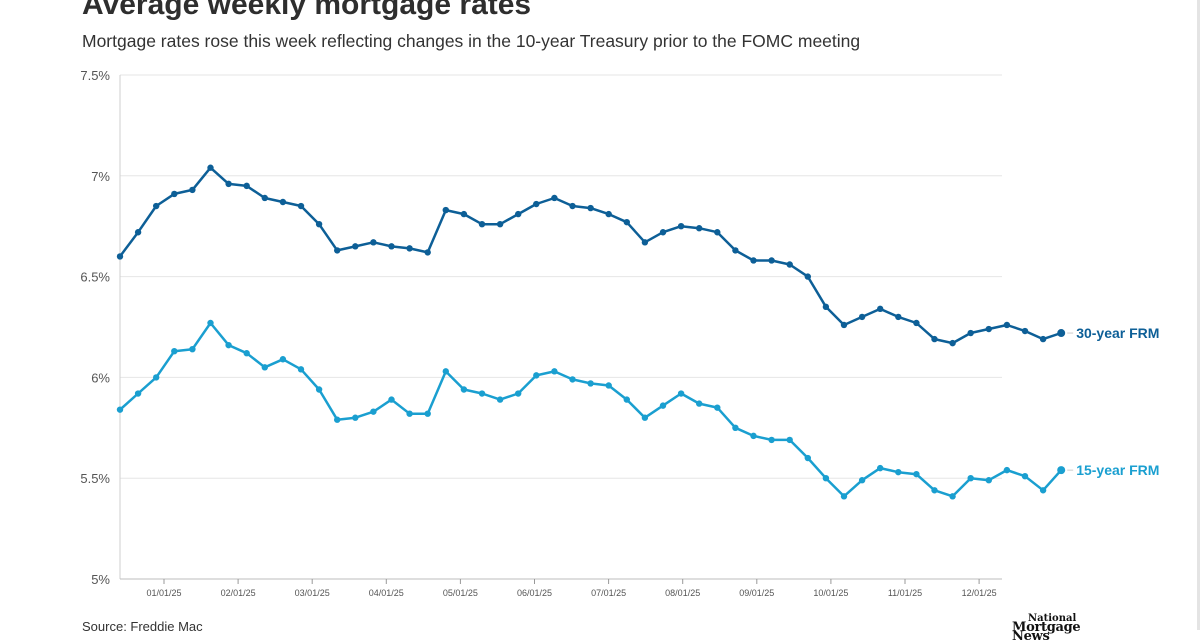 The width and height of the screenshot is (1200, 644). What do you see at coordinates (238, 593) in the screenshot?
I see `x-tick-label: 02/01/25` at bounding box center [238, 593].